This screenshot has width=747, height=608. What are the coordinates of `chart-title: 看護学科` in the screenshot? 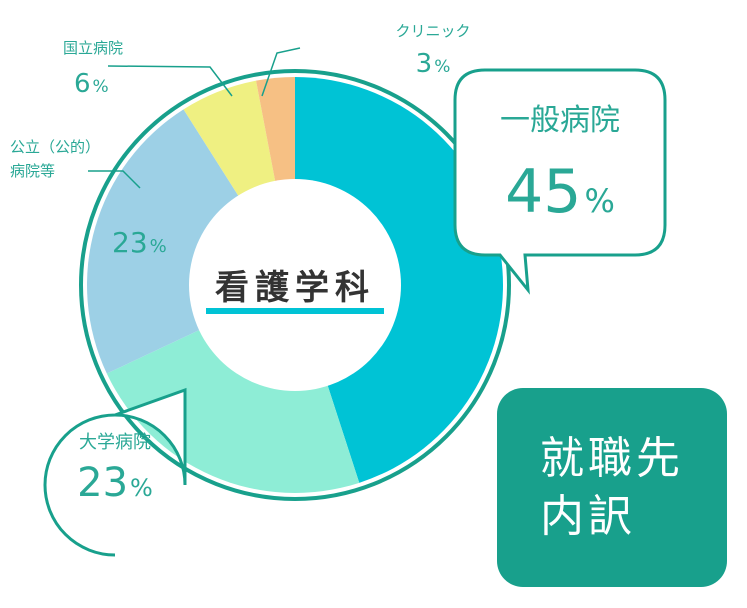 It's located at (295, 288).